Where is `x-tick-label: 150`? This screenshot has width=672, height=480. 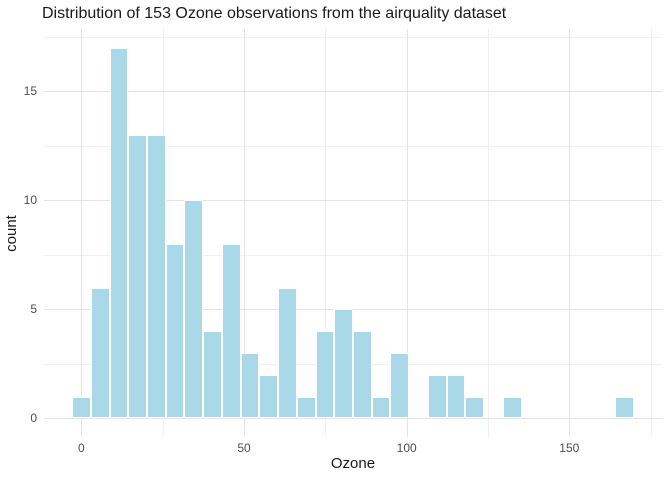 x-tick-label: 150 is located at coordinates (569, 448).